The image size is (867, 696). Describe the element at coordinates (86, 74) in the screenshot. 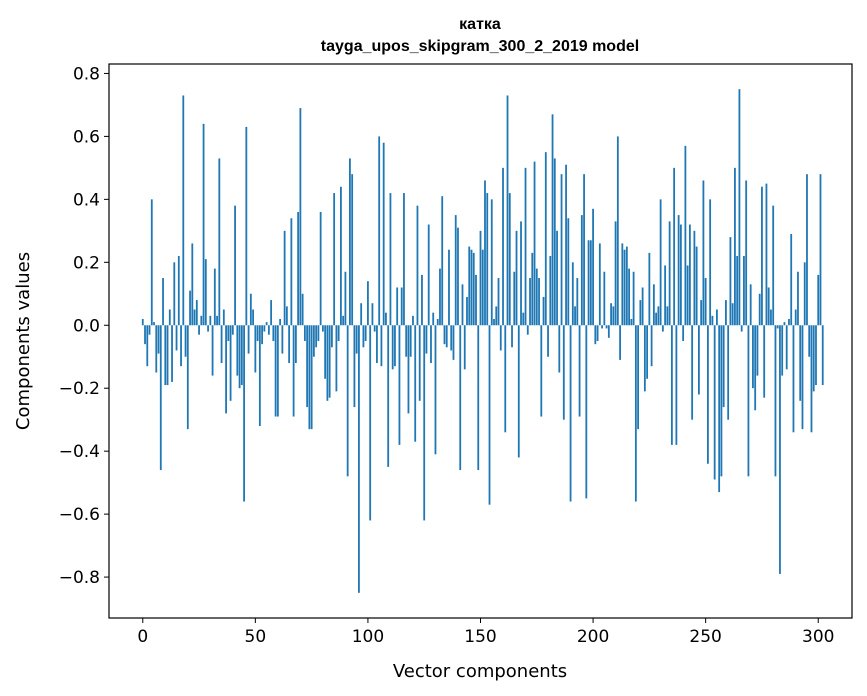

I see `y-tick-label: 0.8` at that location.